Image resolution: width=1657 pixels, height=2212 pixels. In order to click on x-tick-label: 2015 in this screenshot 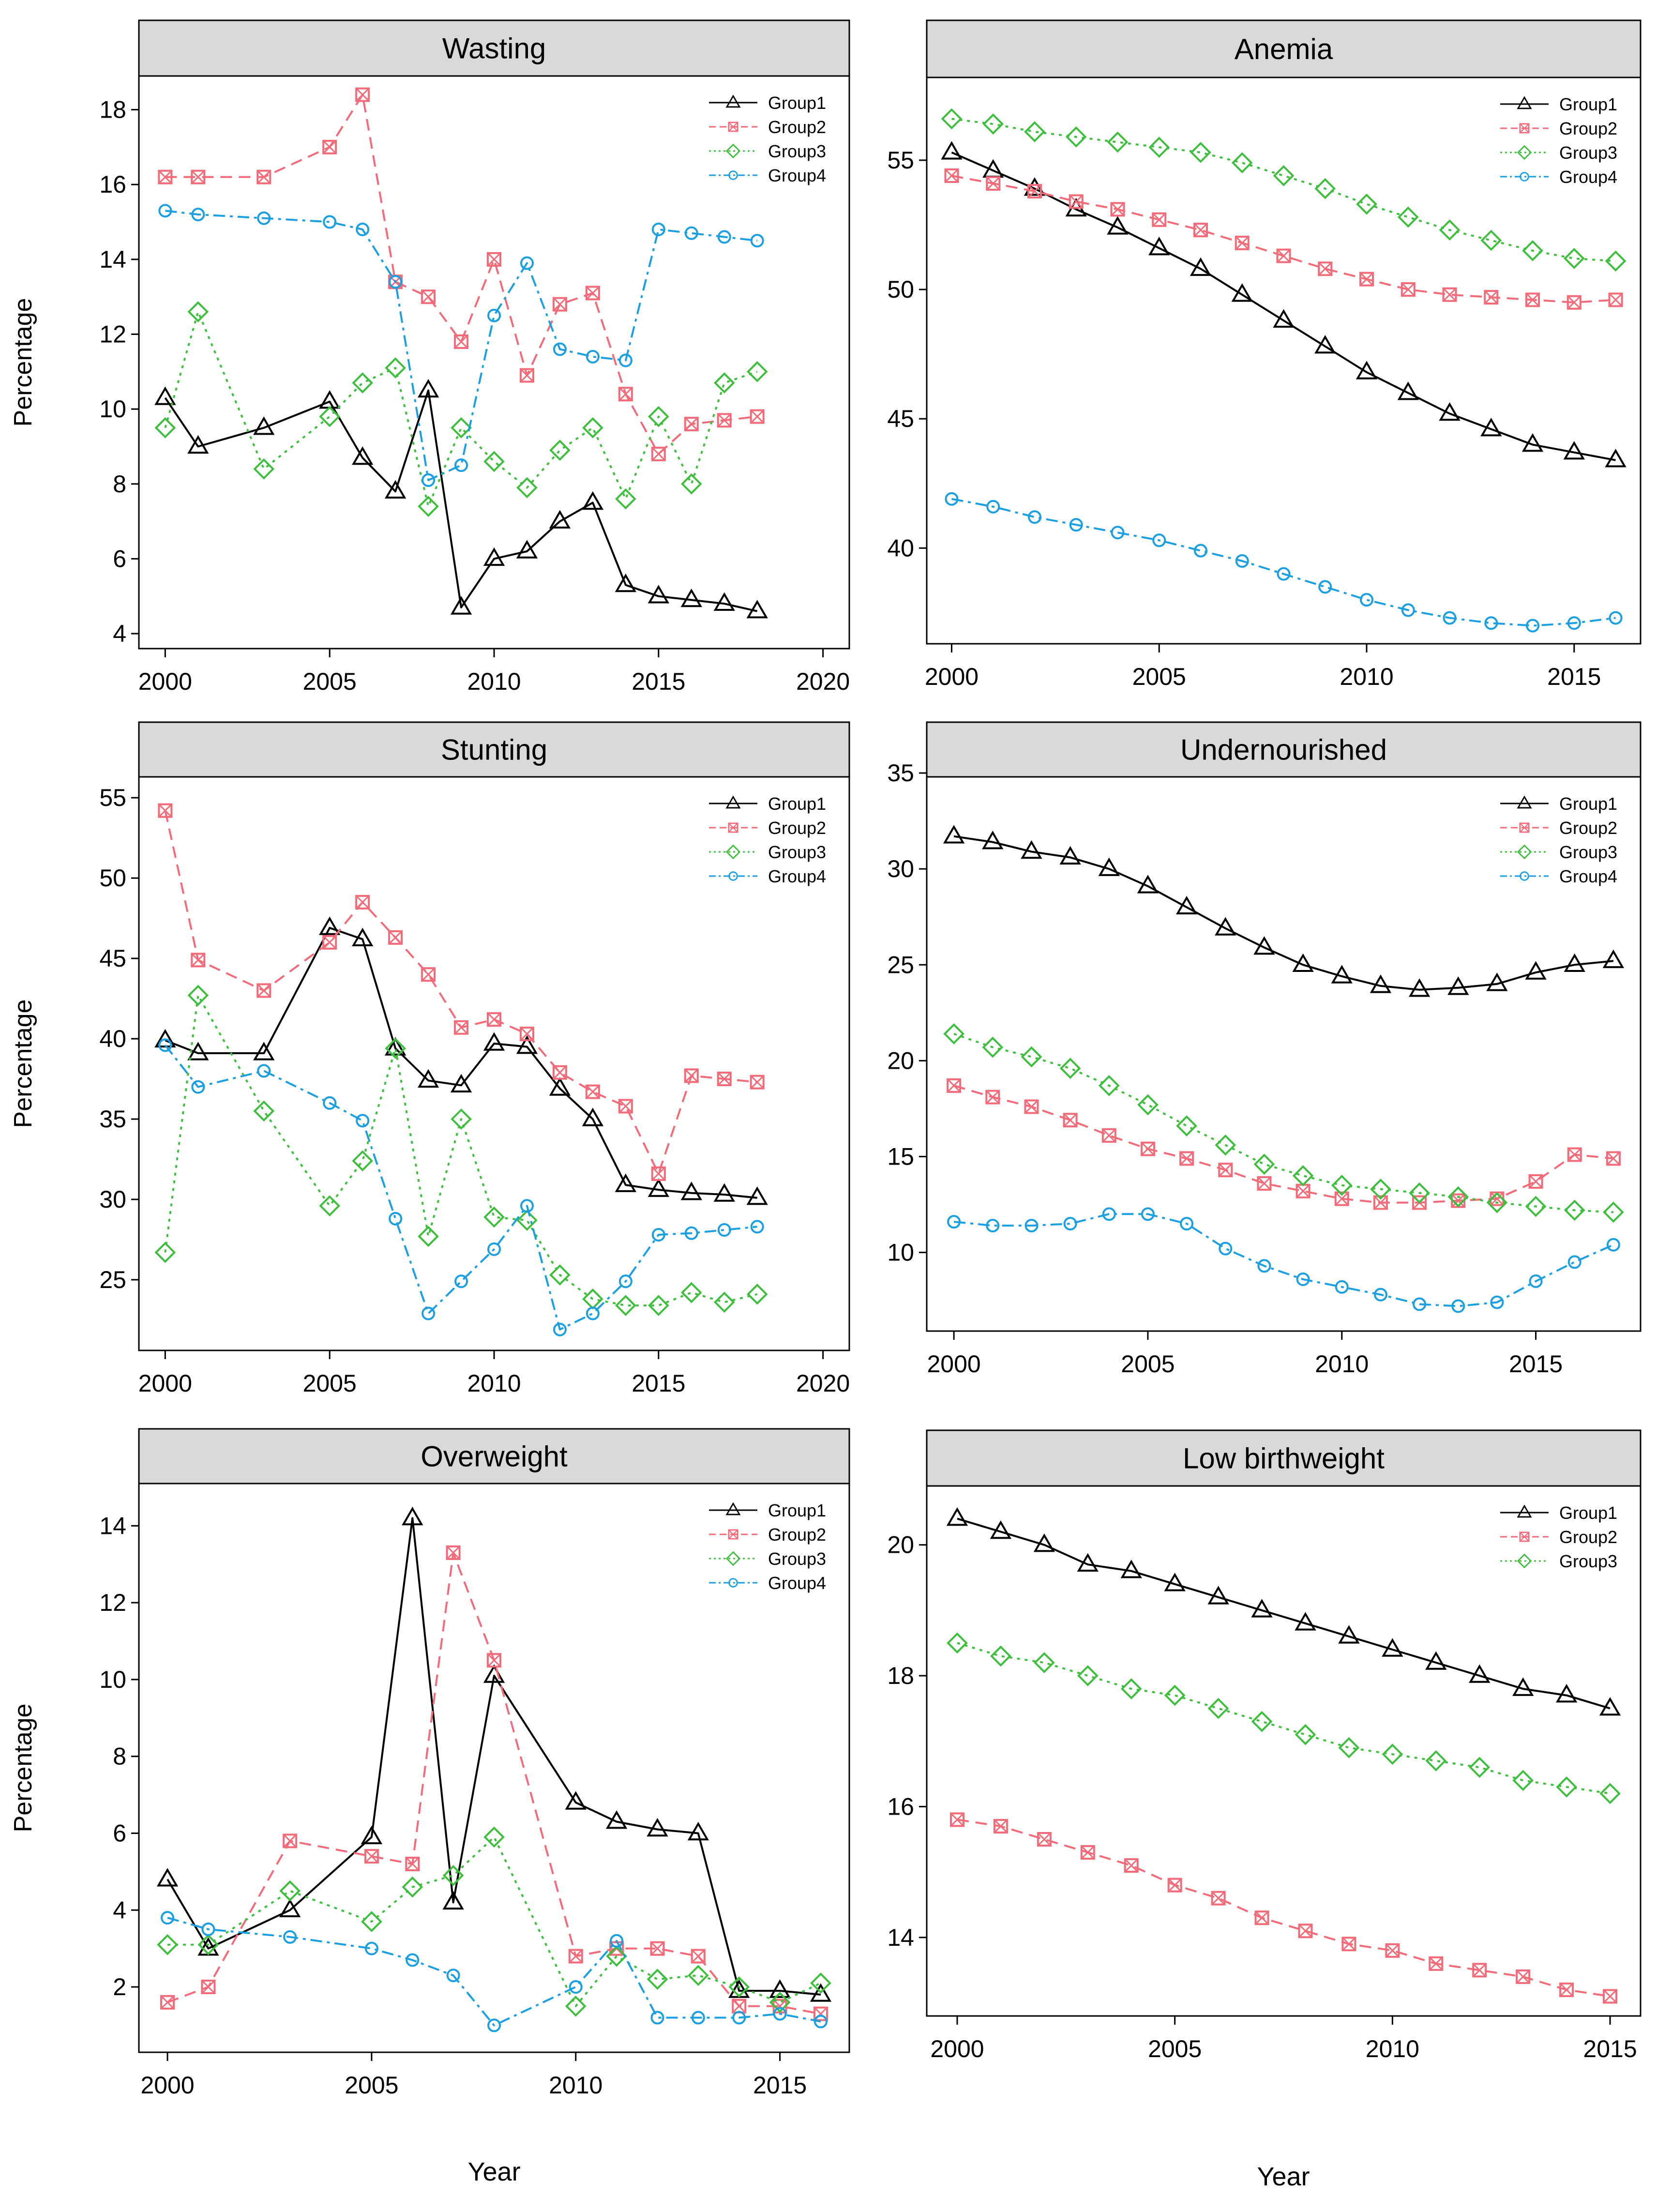, I will do `click(1574, 676)`.